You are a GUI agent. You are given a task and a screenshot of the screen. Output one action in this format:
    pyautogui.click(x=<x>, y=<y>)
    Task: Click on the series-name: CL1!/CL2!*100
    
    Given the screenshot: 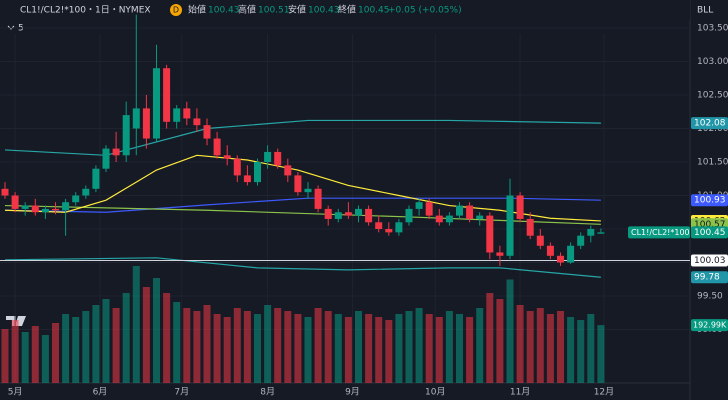 What is the action you would take?
    pyautogui.click(x=660, y=232)
    